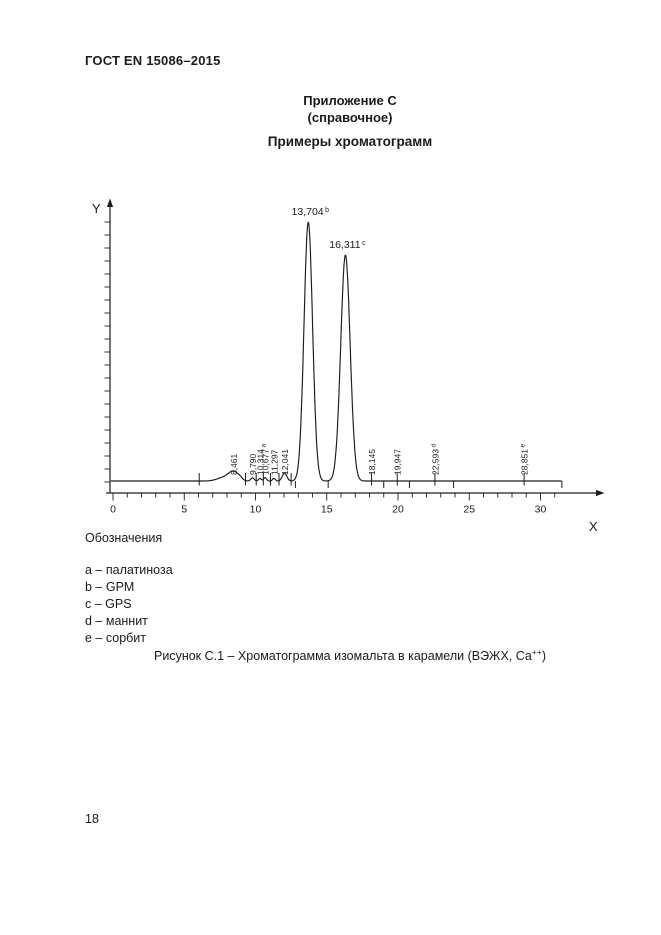  What do you see at coordinates (350, 141) in the screenshot?
I see `section-title: Примеры хроматограмм` at bounding box center [350, 141].